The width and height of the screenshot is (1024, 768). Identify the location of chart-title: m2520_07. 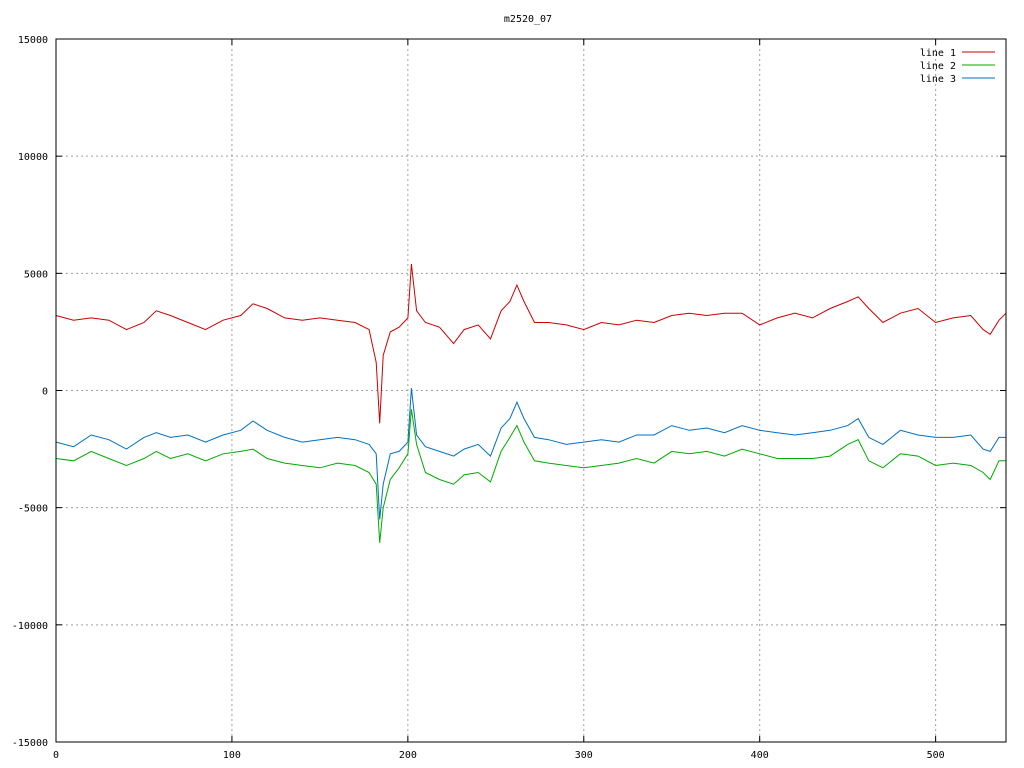
(528, 19).